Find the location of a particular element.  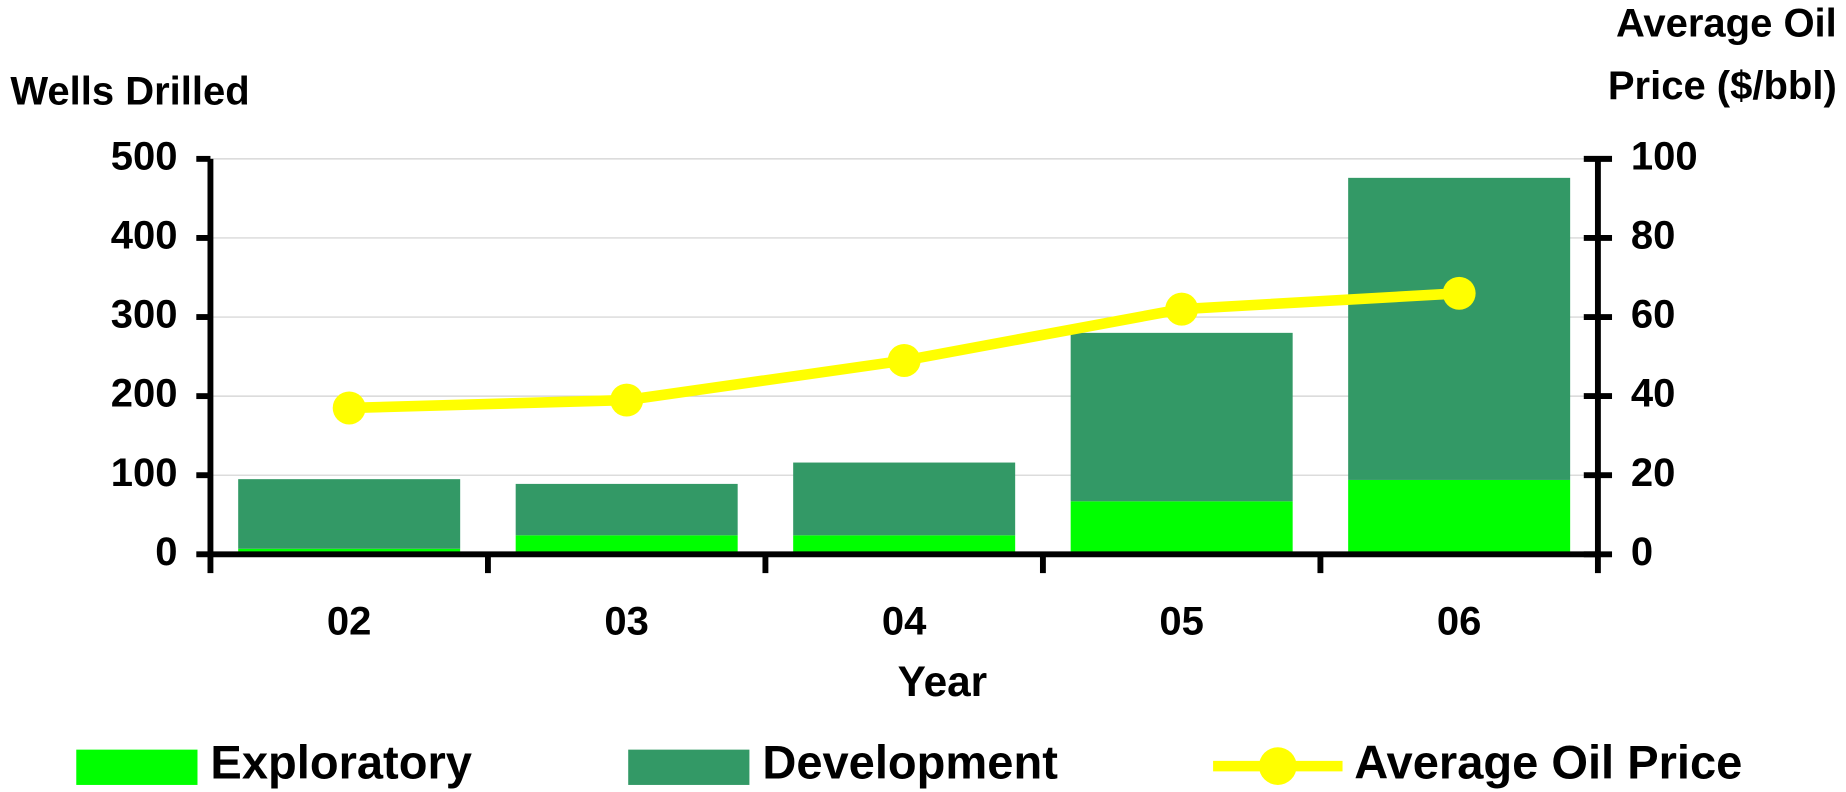

y2-axis-title: Price ($/bbl) is located at coordinates (1722, 86).